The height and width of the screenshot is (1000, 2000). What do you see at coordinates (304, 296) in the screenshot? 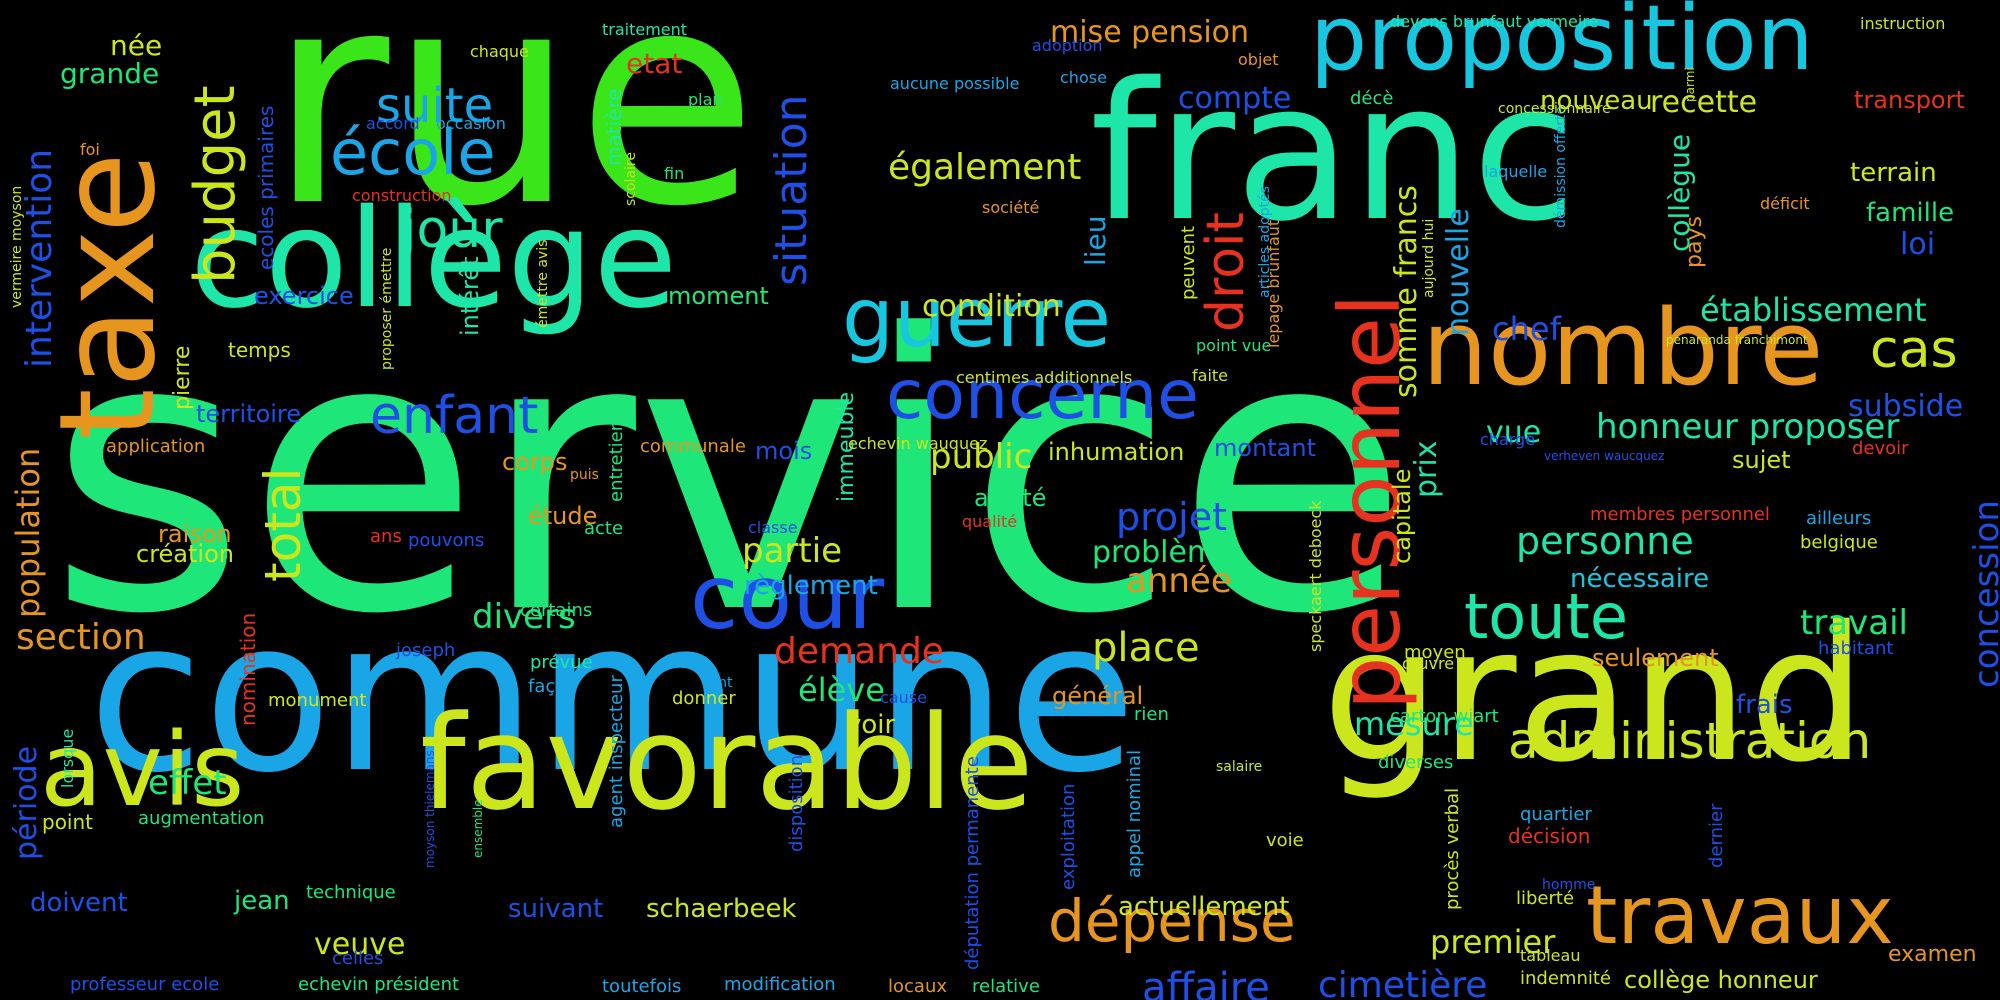
I see `word-exercice: exercice` at bounding box center [304, 296].